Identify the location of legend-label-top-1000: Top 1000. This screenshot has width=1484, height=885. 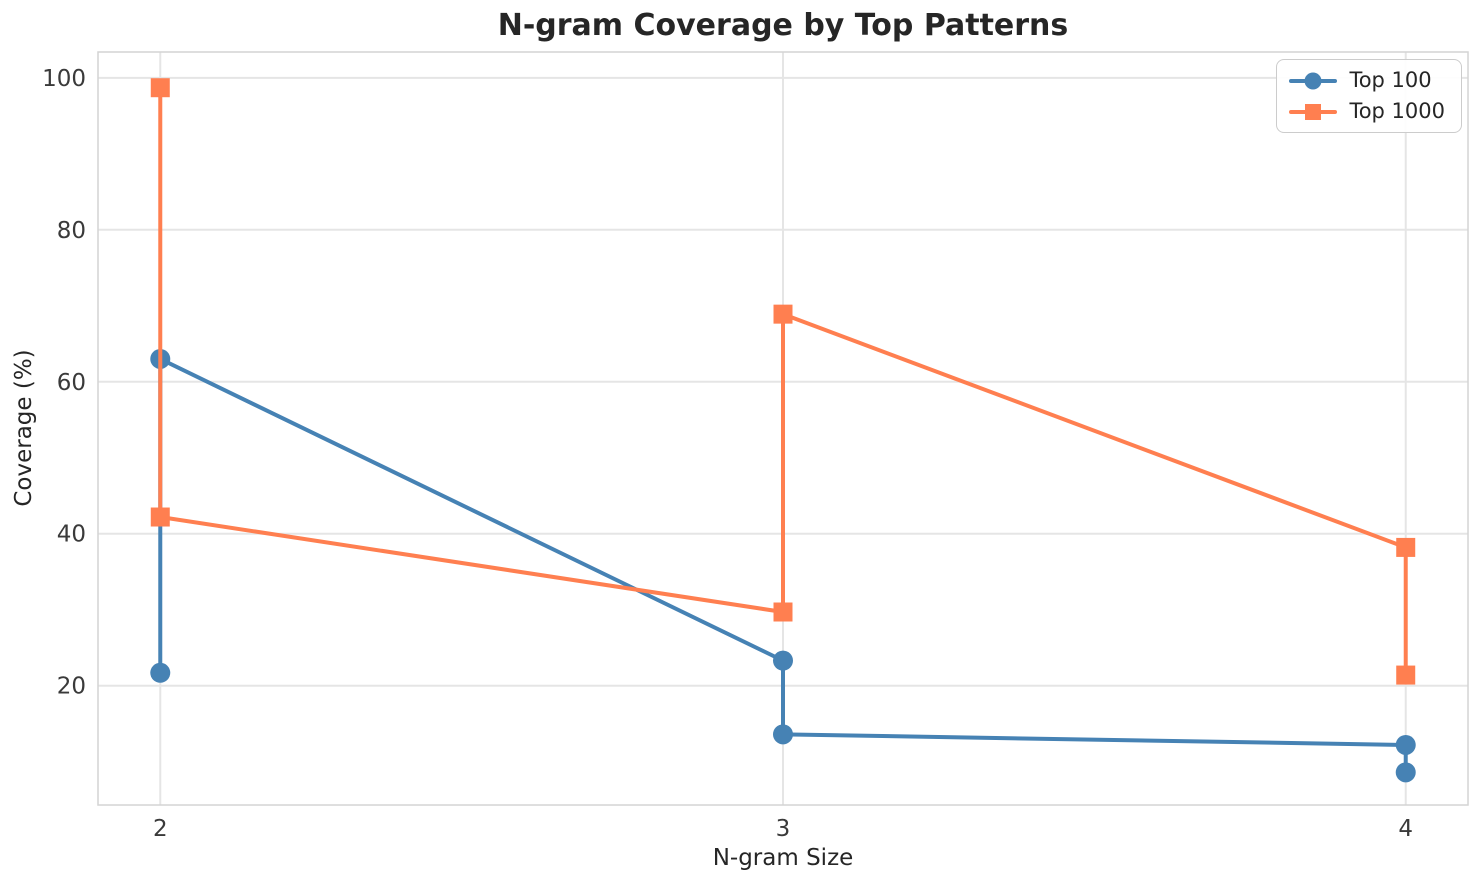
(1397, 111).